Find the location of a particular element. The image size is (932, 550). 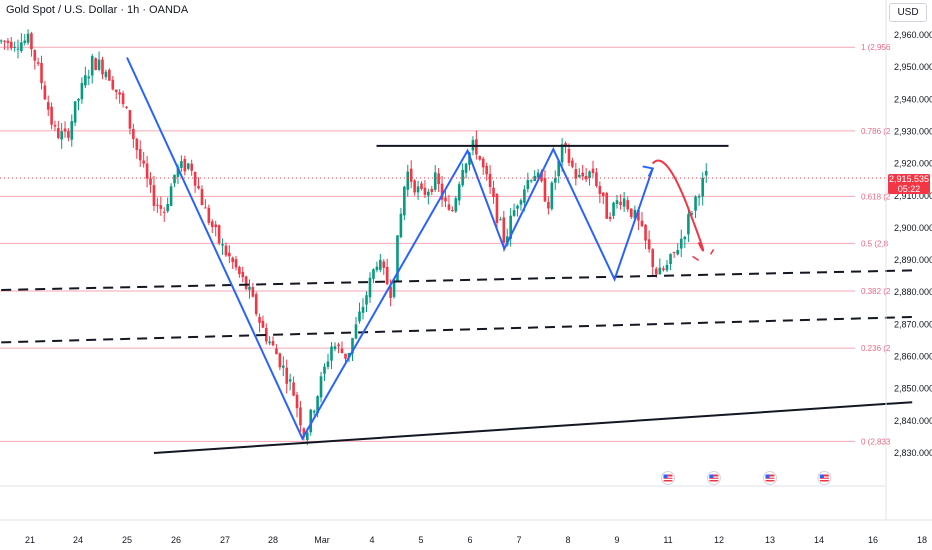

x-tick-label: 28 is located at coordinates (273, 540).